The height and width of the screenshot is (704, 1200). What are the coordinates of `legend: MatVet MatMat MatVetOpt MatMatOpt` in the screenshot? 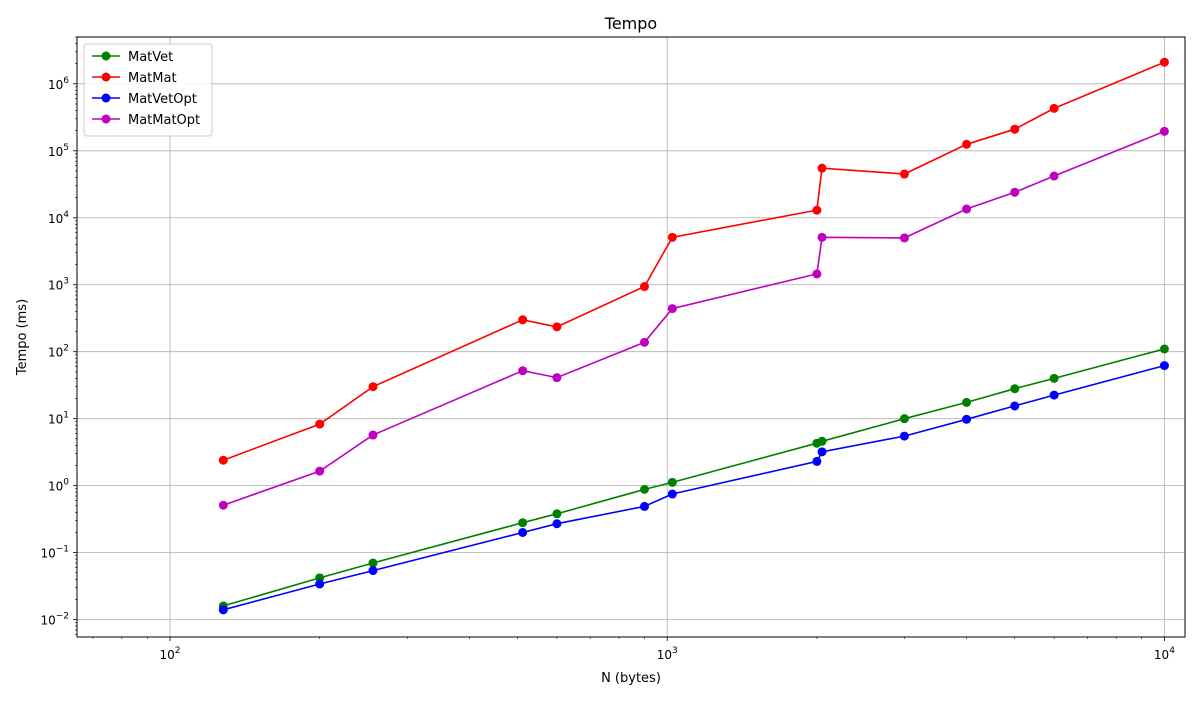 It's located at (148, 90).